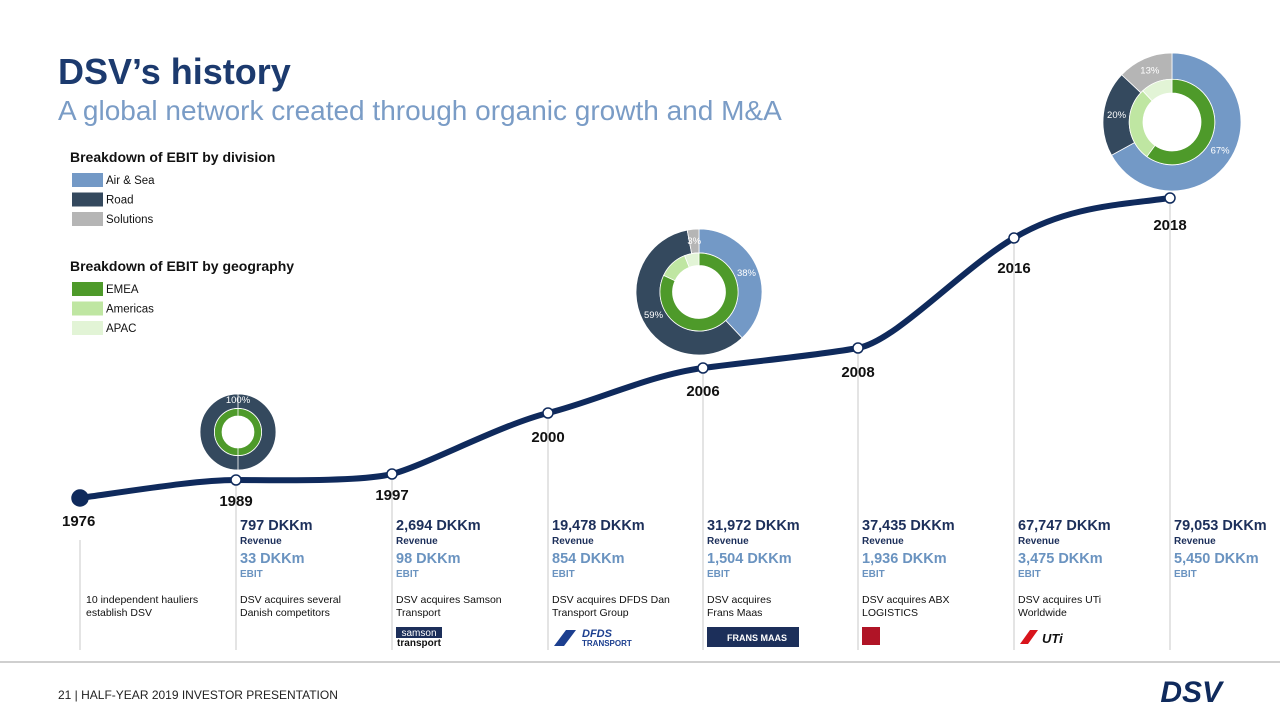 The width and height of the screenshot is (1280, 720). Describe the element at coordinates (654, 315) in the screenshot. I see `slice-label: 59%` at that location.